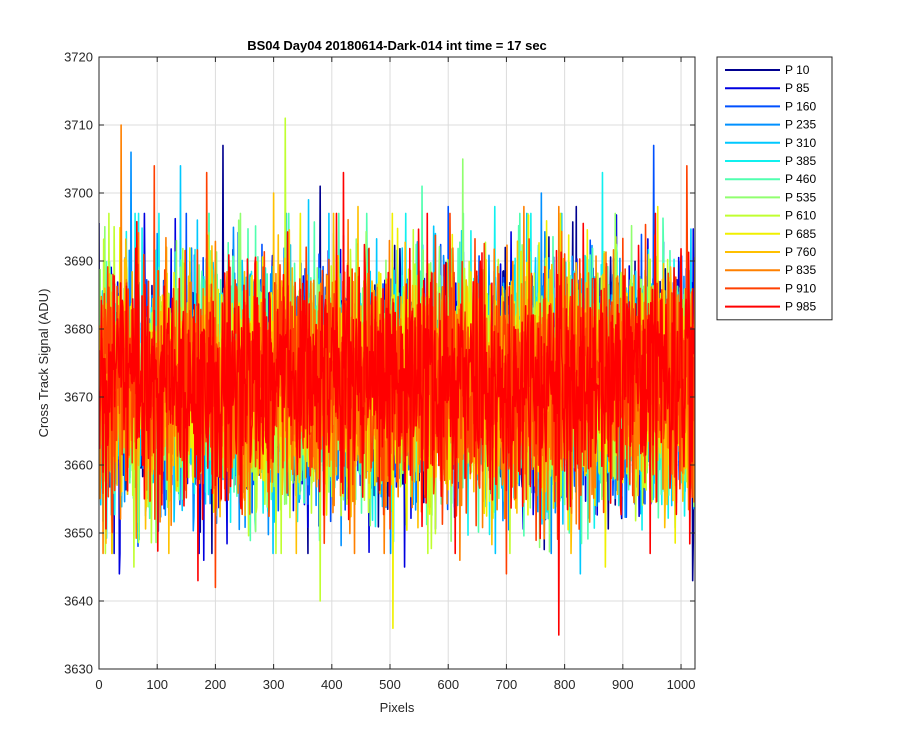  Describe the element at coordinates (390, 684) in the screenshot. I see `x-tick-label-5: 500` at that location.